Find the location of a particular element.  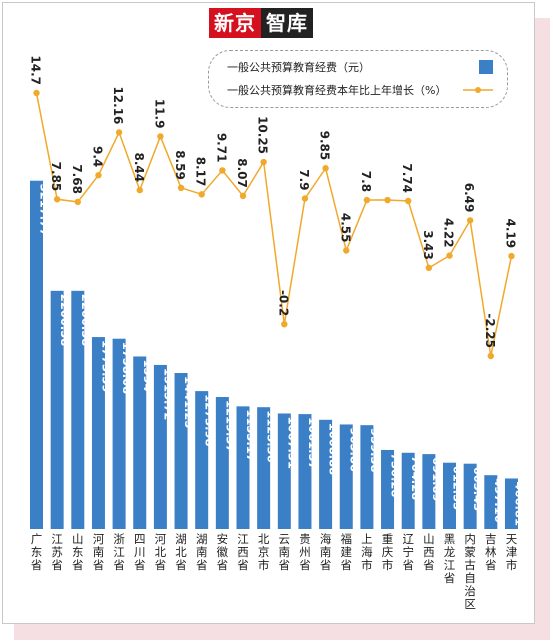

bar-value-label-16: 959.38 is located at coordinates (375, 450).